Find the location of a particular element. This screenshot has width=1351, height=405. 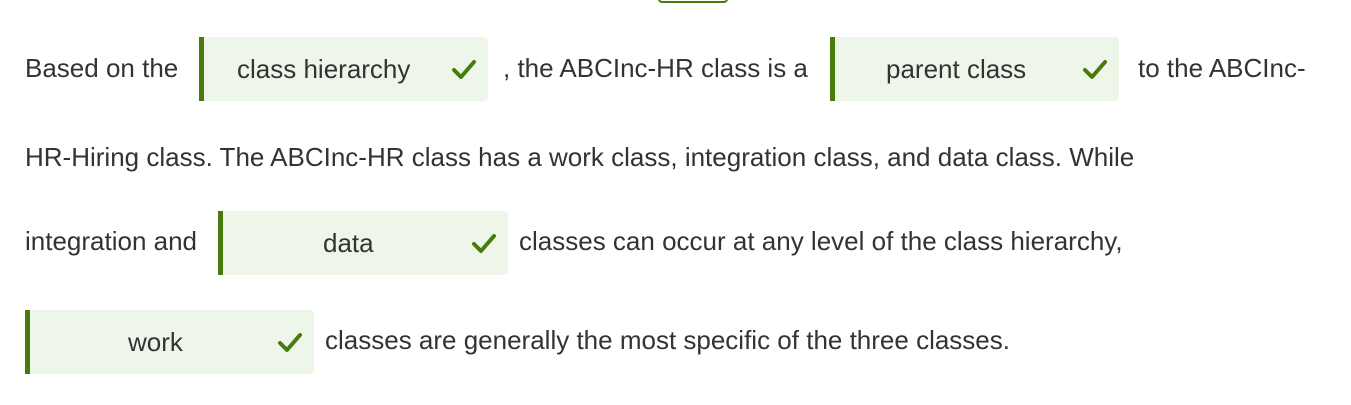

blank-answer-2: parent class is located at coordinates (974, 69).